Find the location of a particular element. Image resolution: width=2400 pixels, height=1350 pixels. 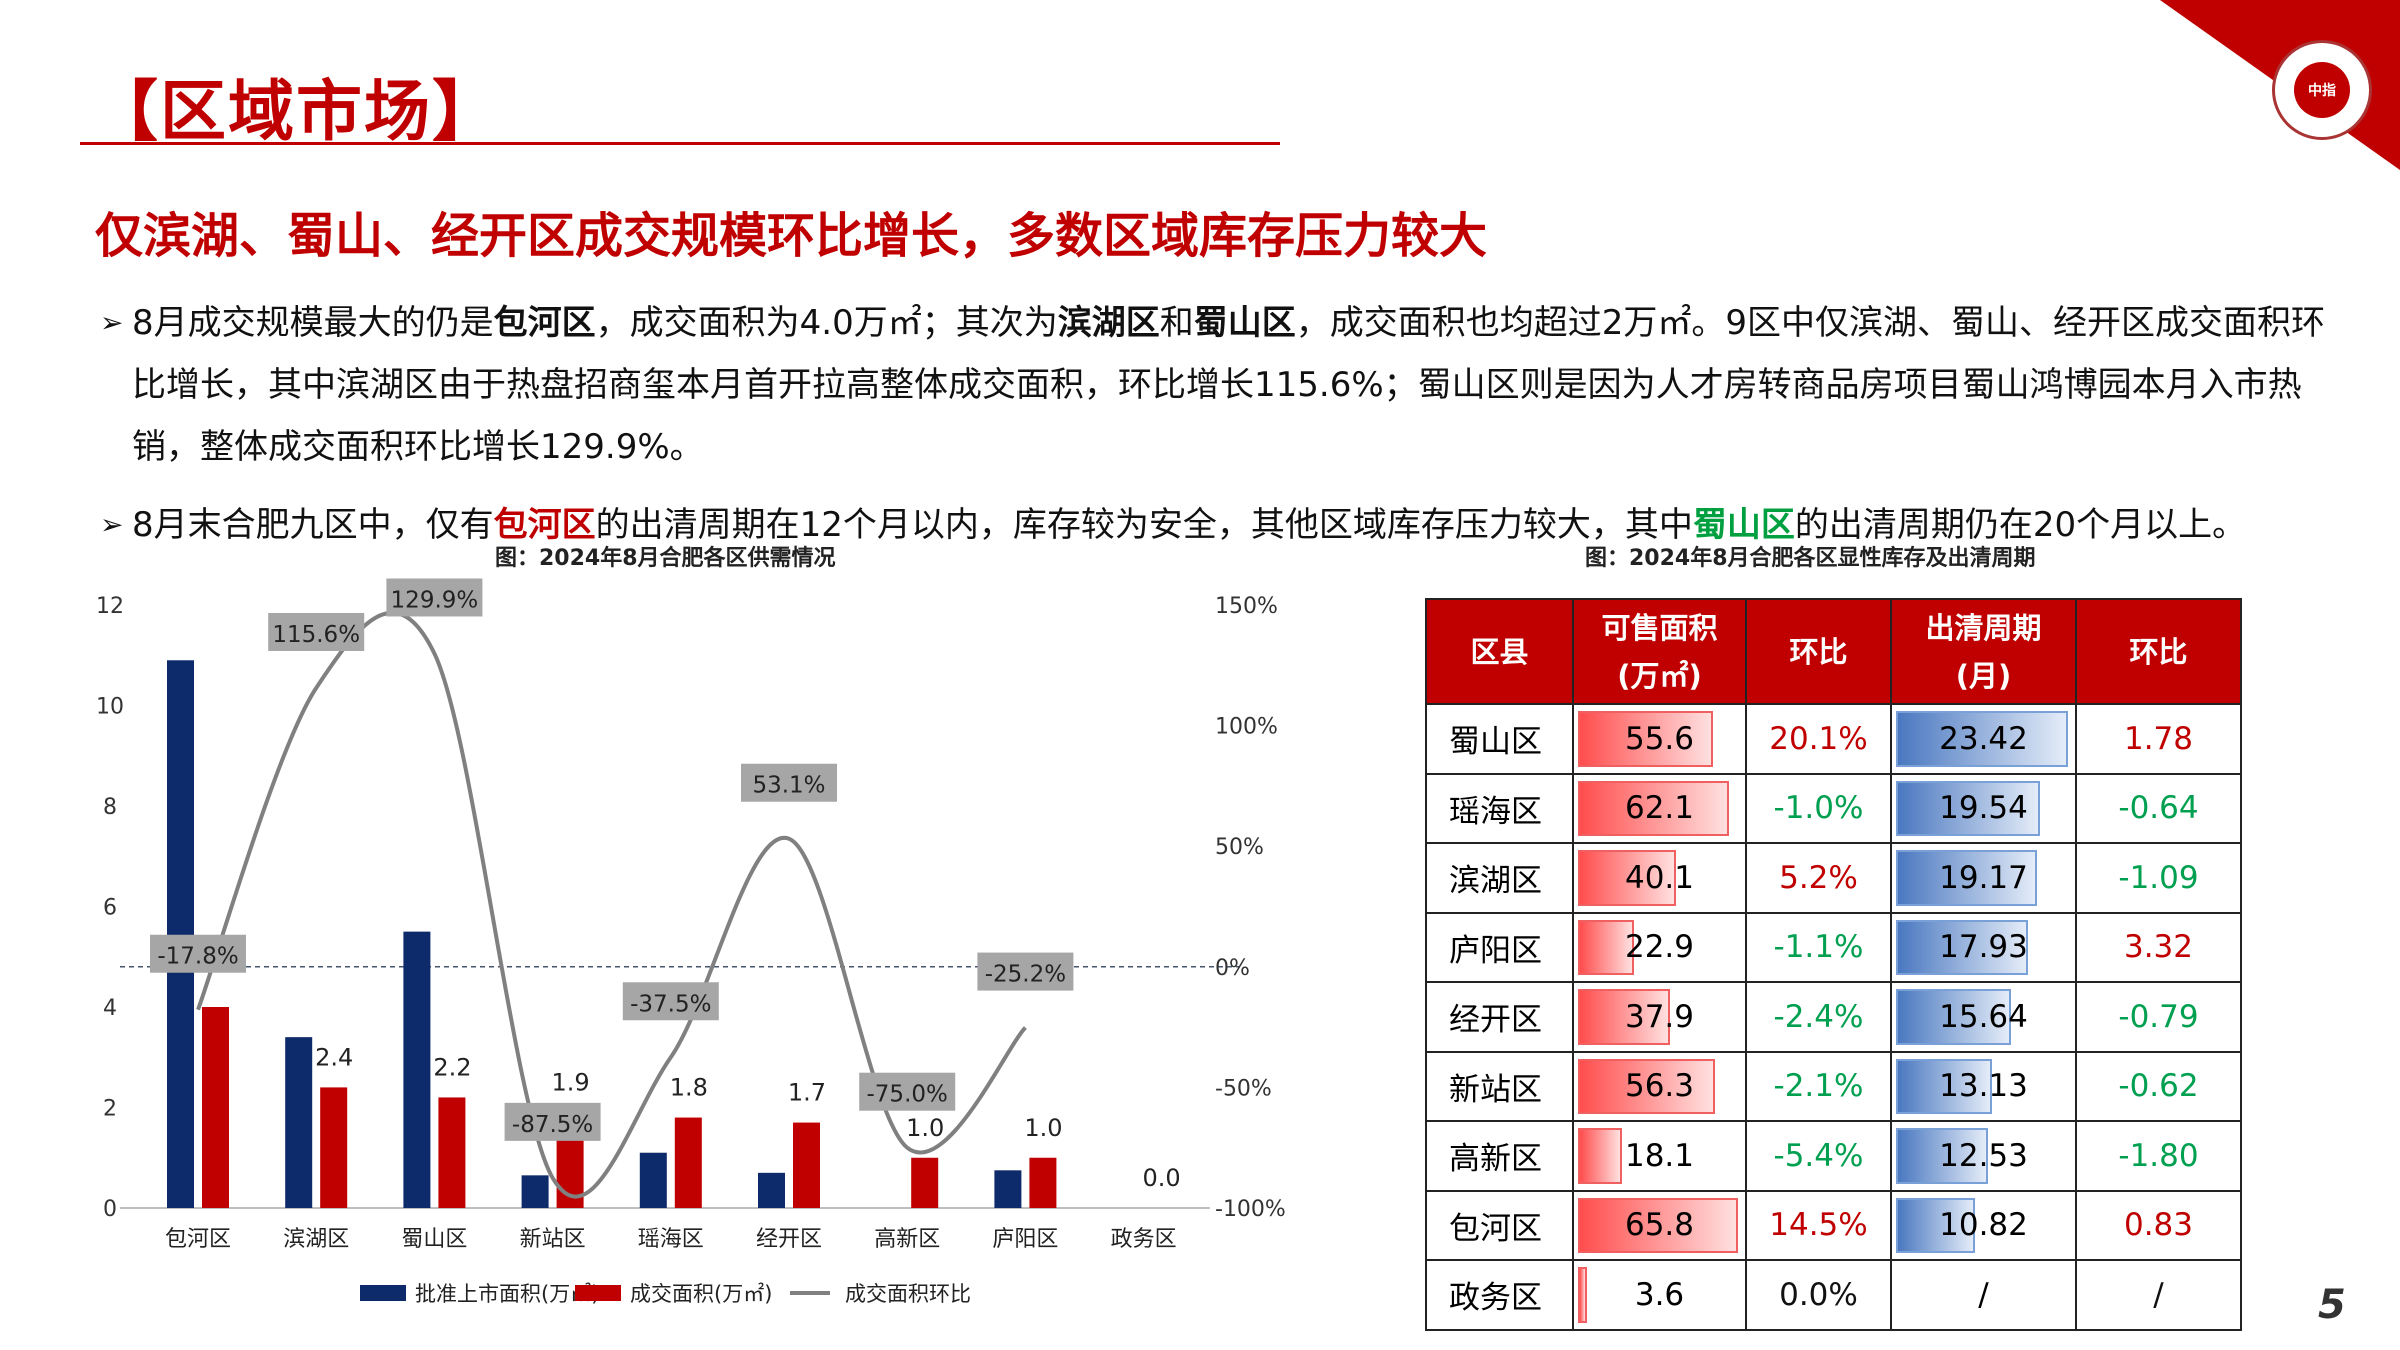

bullet-text: 8月成交规模最大的仍是 is located at coordinates (313, 323).